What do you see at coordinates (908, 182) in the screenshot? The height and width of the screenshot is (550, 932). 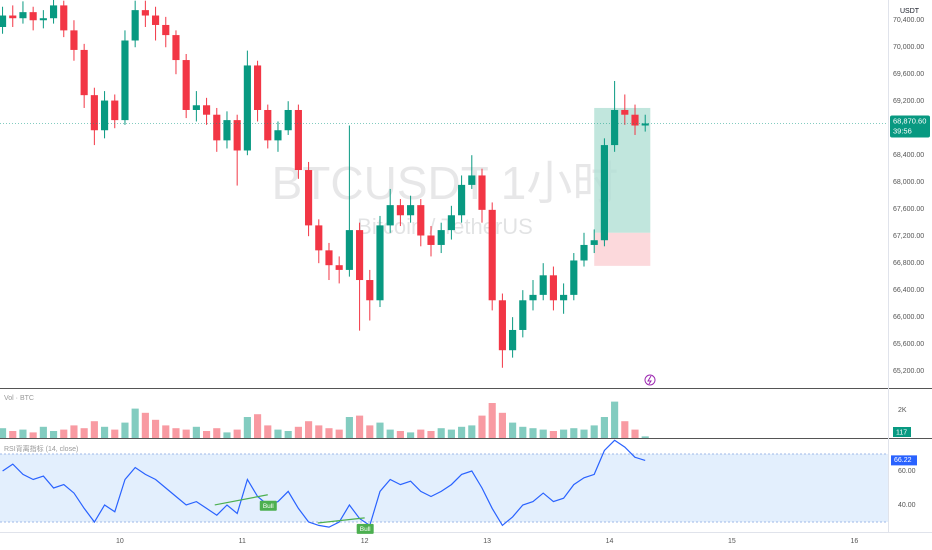 I see `y-tick-label: 68,000.00` at bounding box center [908, 182].